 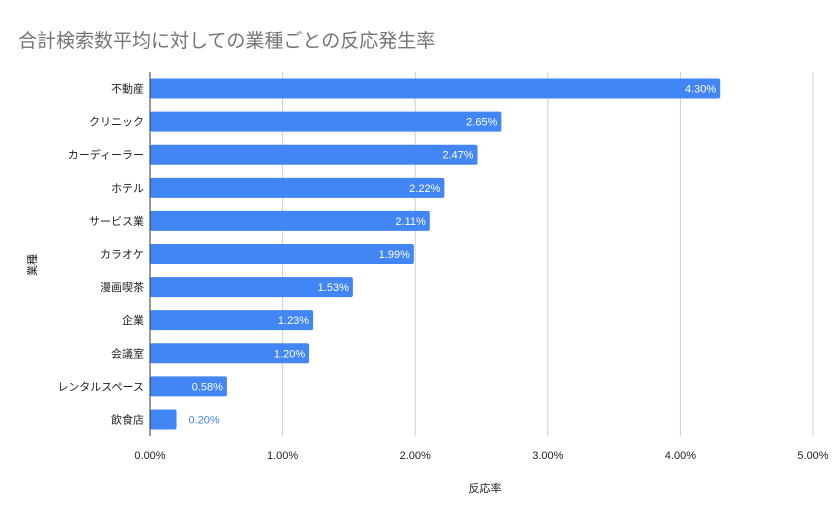 What do you see at coordinates (700, 90) in the screenshot?
I see `data-label: 4.30%` at bounding box center [700, 90].